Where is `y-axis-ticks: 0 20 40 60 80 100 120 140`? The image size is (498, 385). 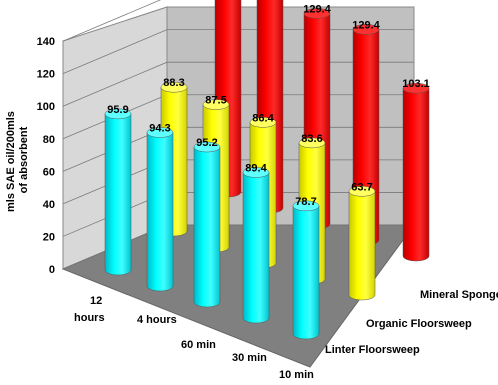 y-axis-ticks: 0 20 40 60 80 100 120 140 is located at coordinates (46, 156).